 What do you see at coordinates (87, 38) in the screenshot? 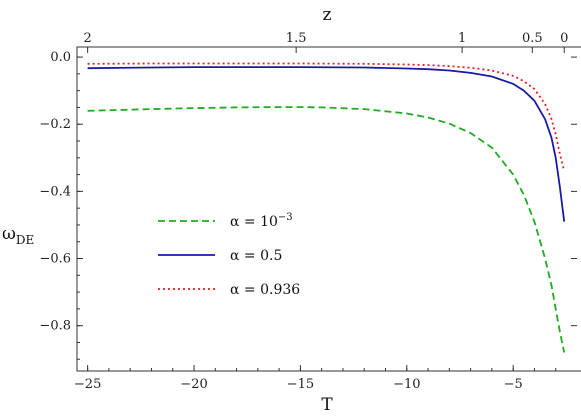
I see `top-tick-label: 2` at bounding box center [87, 38].